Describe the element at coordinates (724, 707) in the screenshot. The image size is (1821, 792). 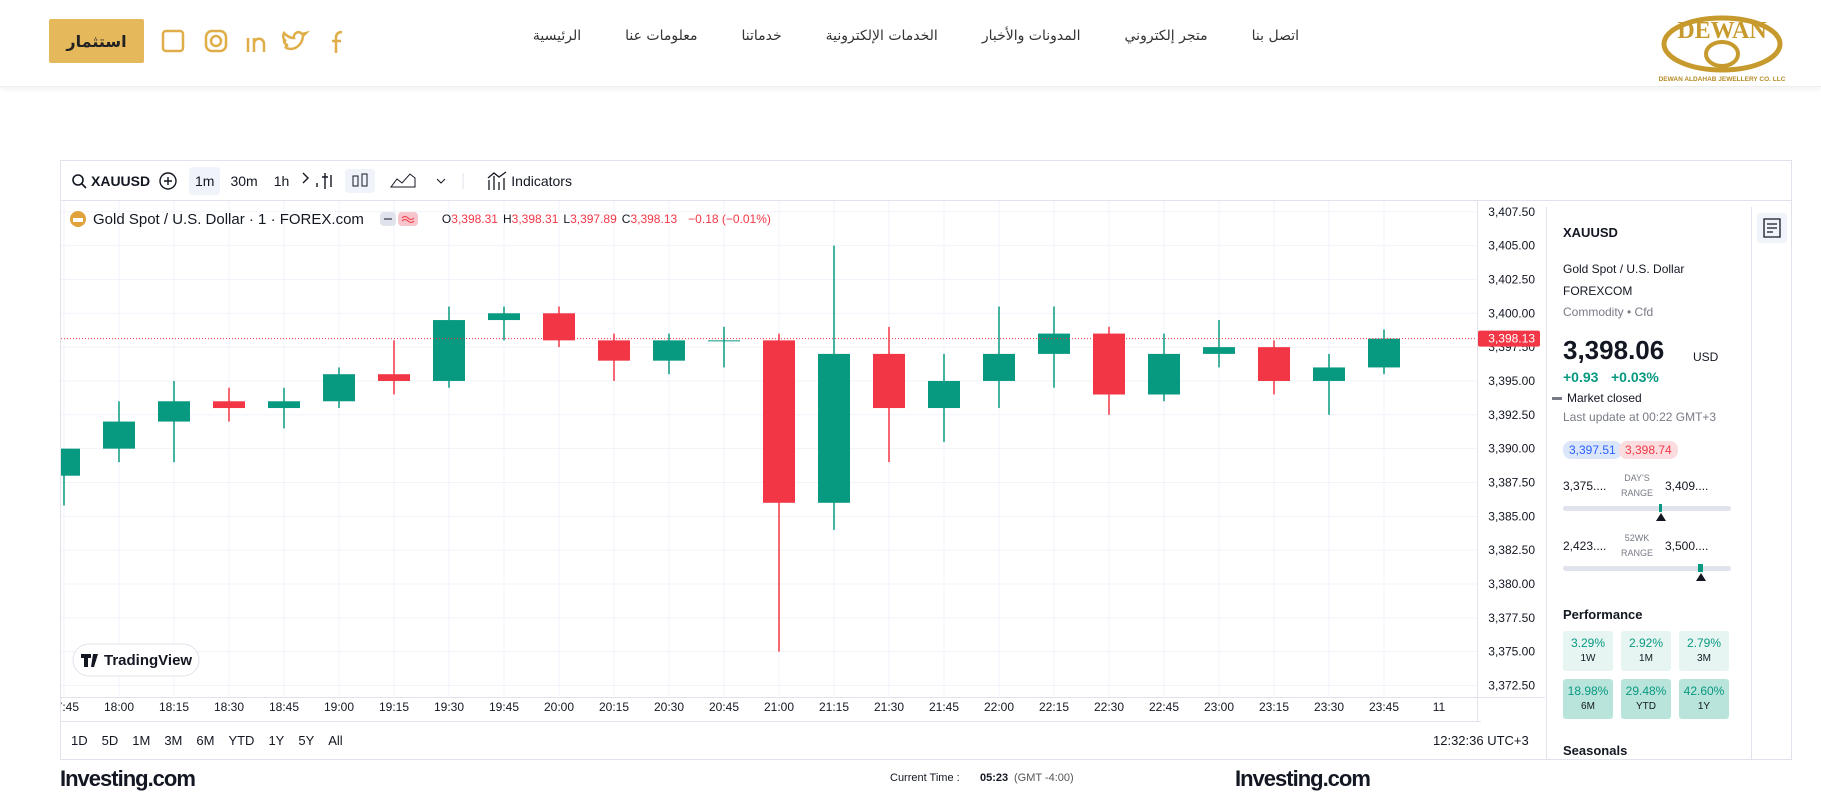
I see `x-tick-label: 20:45` at that location.